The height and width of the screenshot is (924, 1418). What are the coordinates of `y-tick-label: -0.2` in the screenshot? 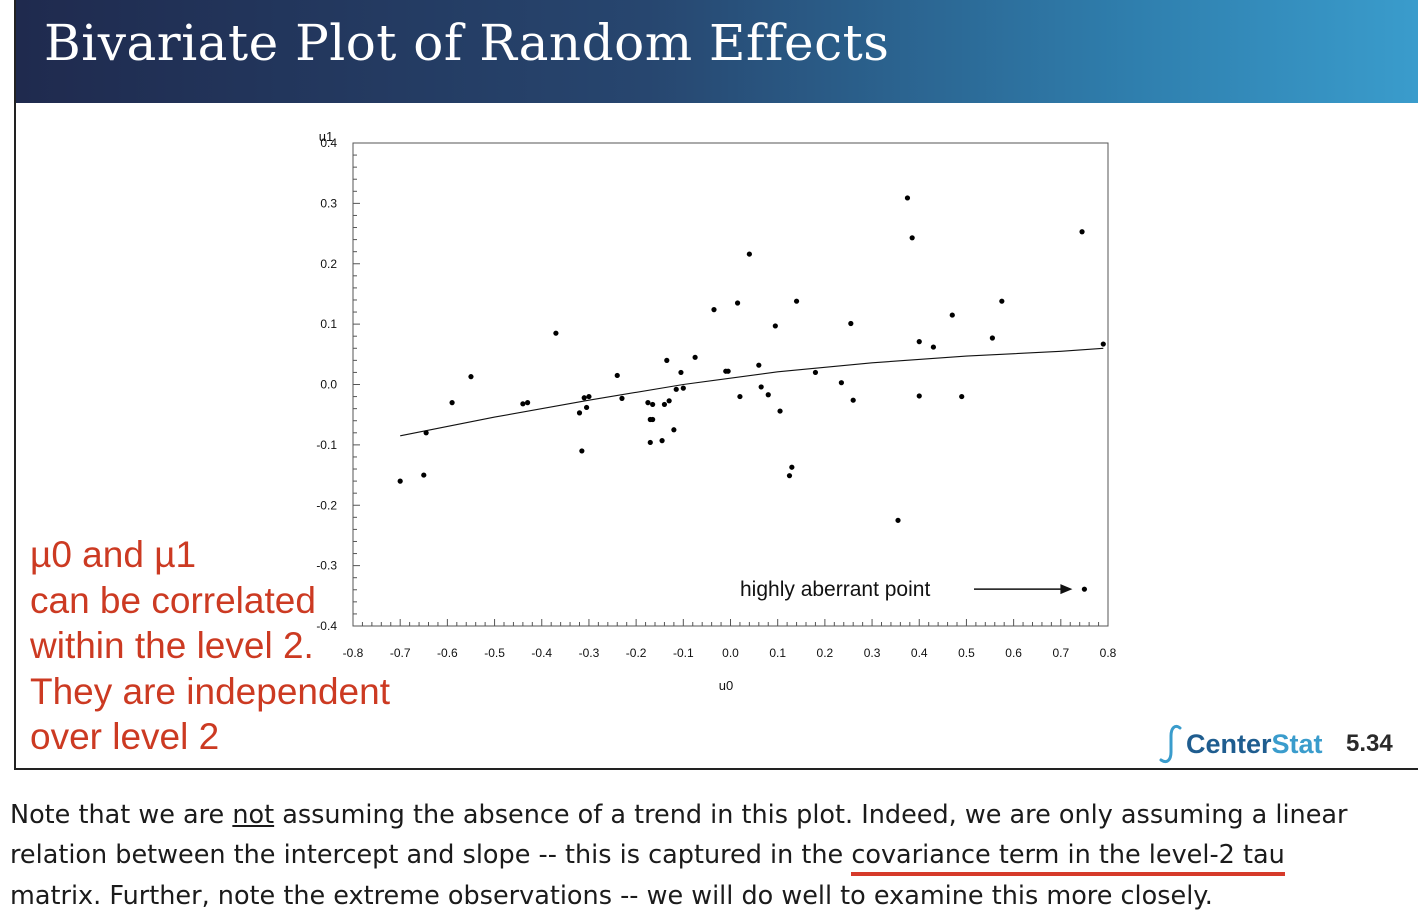 It's located at (326, 505).